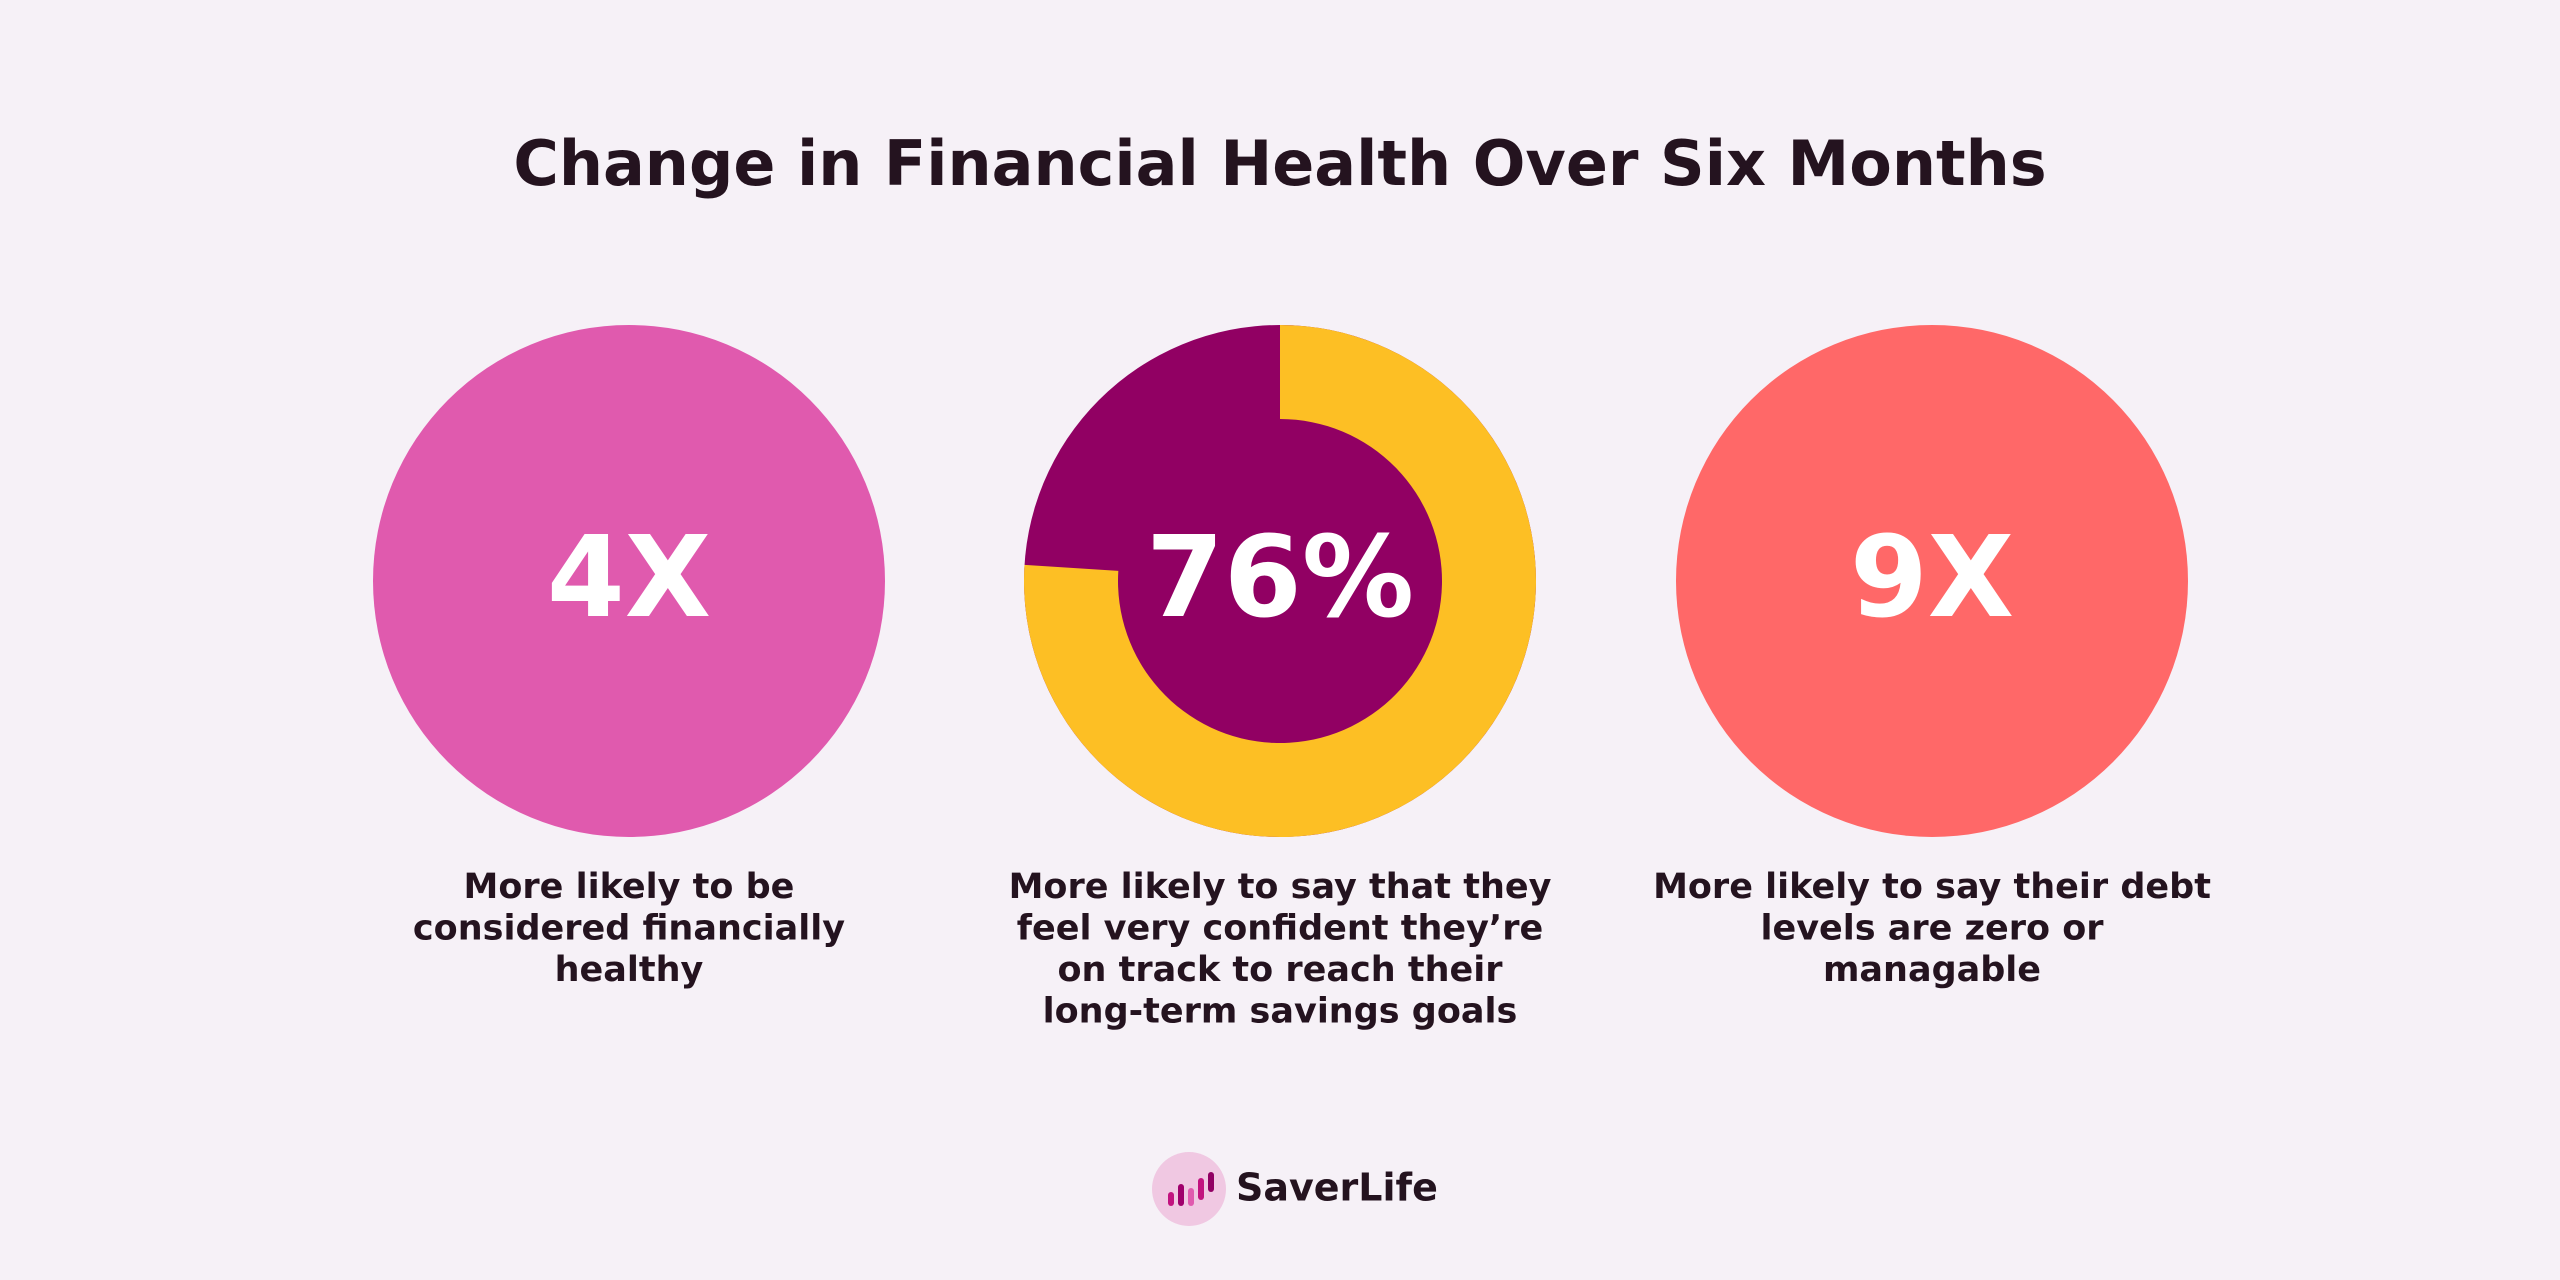 This screenshot has height=1280, width=2560. Describe the element at coordinates (1280, 1012) in the screenshot. I see `stat-caption: long-term savings goals` at that location.